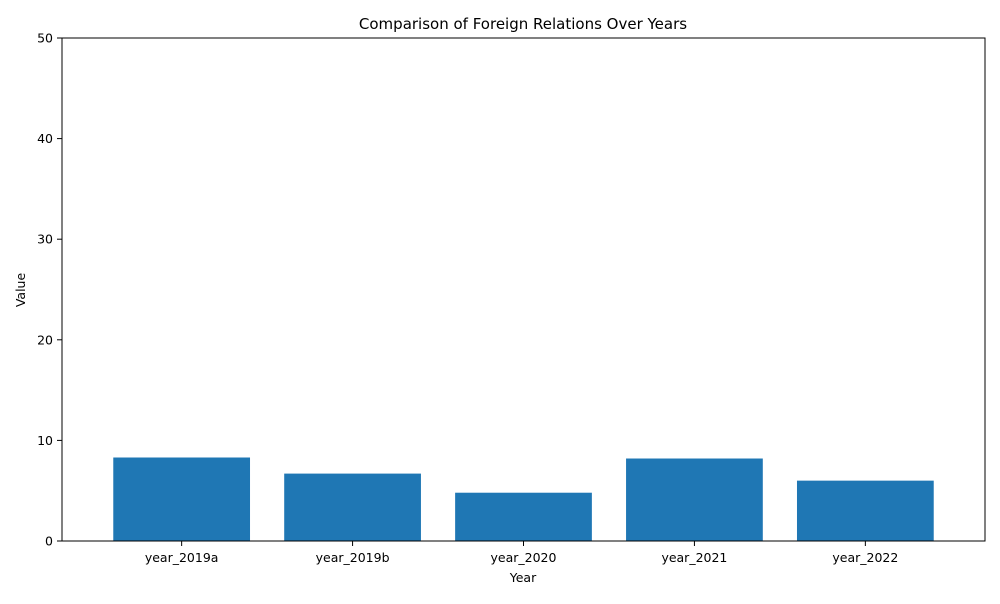  Describe the element at coordinates (49, 290) in the screenshot. I see `y-axis: 0 10 20 30 40 50` at that location.